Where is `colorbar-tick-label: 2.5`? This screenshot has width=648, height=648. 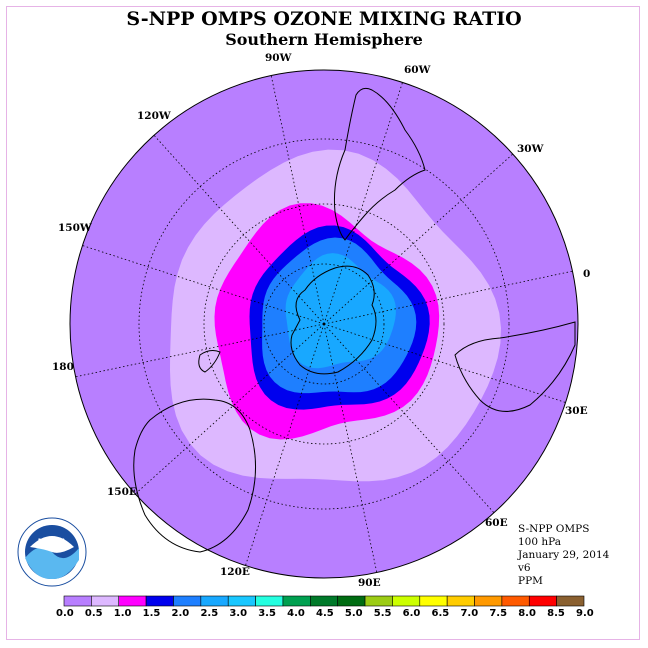
colorbar-tick-label: 2.5 is located at coordinates (209, 613).